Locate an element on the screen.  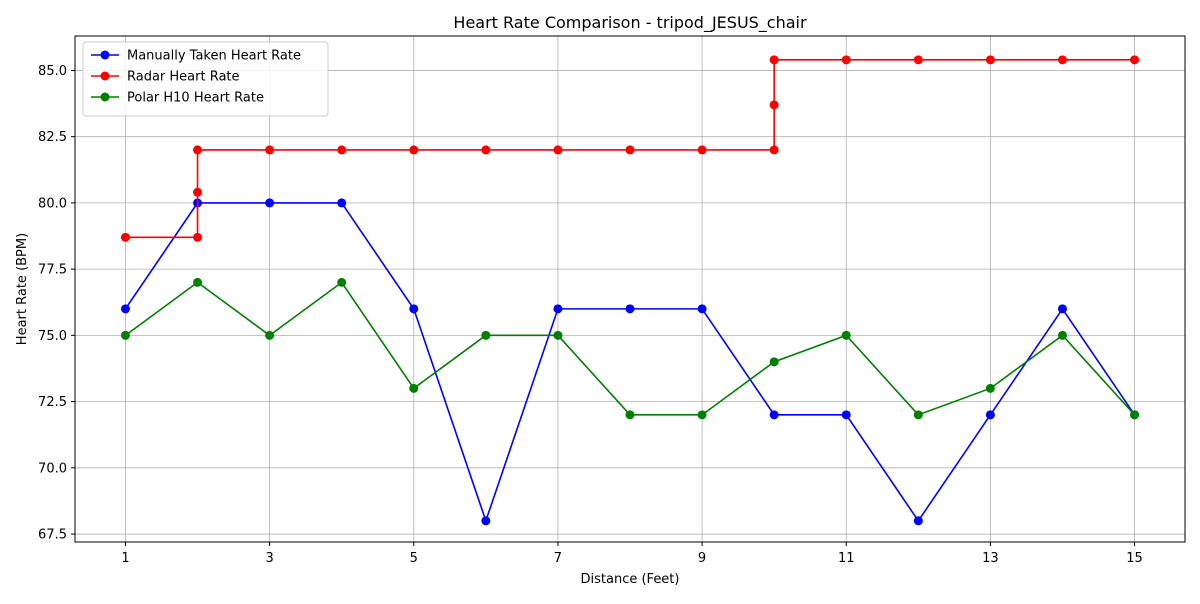
x-tick-label: 9 is located at coordinates (702, 558).